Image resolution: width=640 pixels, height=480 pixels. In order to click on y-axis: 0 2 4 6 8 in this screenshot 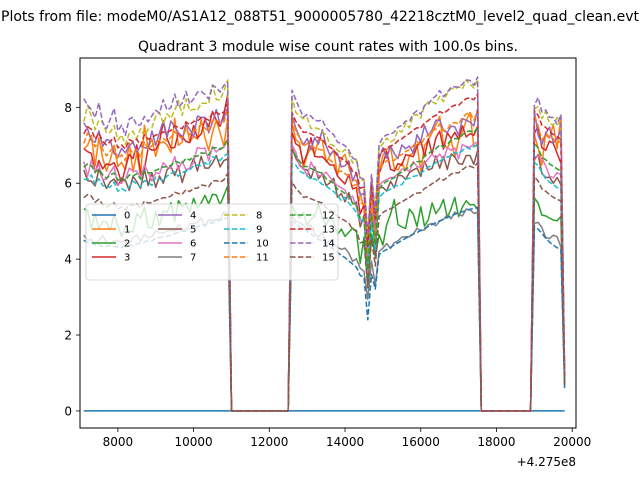, I will do `click(72, 259)`.